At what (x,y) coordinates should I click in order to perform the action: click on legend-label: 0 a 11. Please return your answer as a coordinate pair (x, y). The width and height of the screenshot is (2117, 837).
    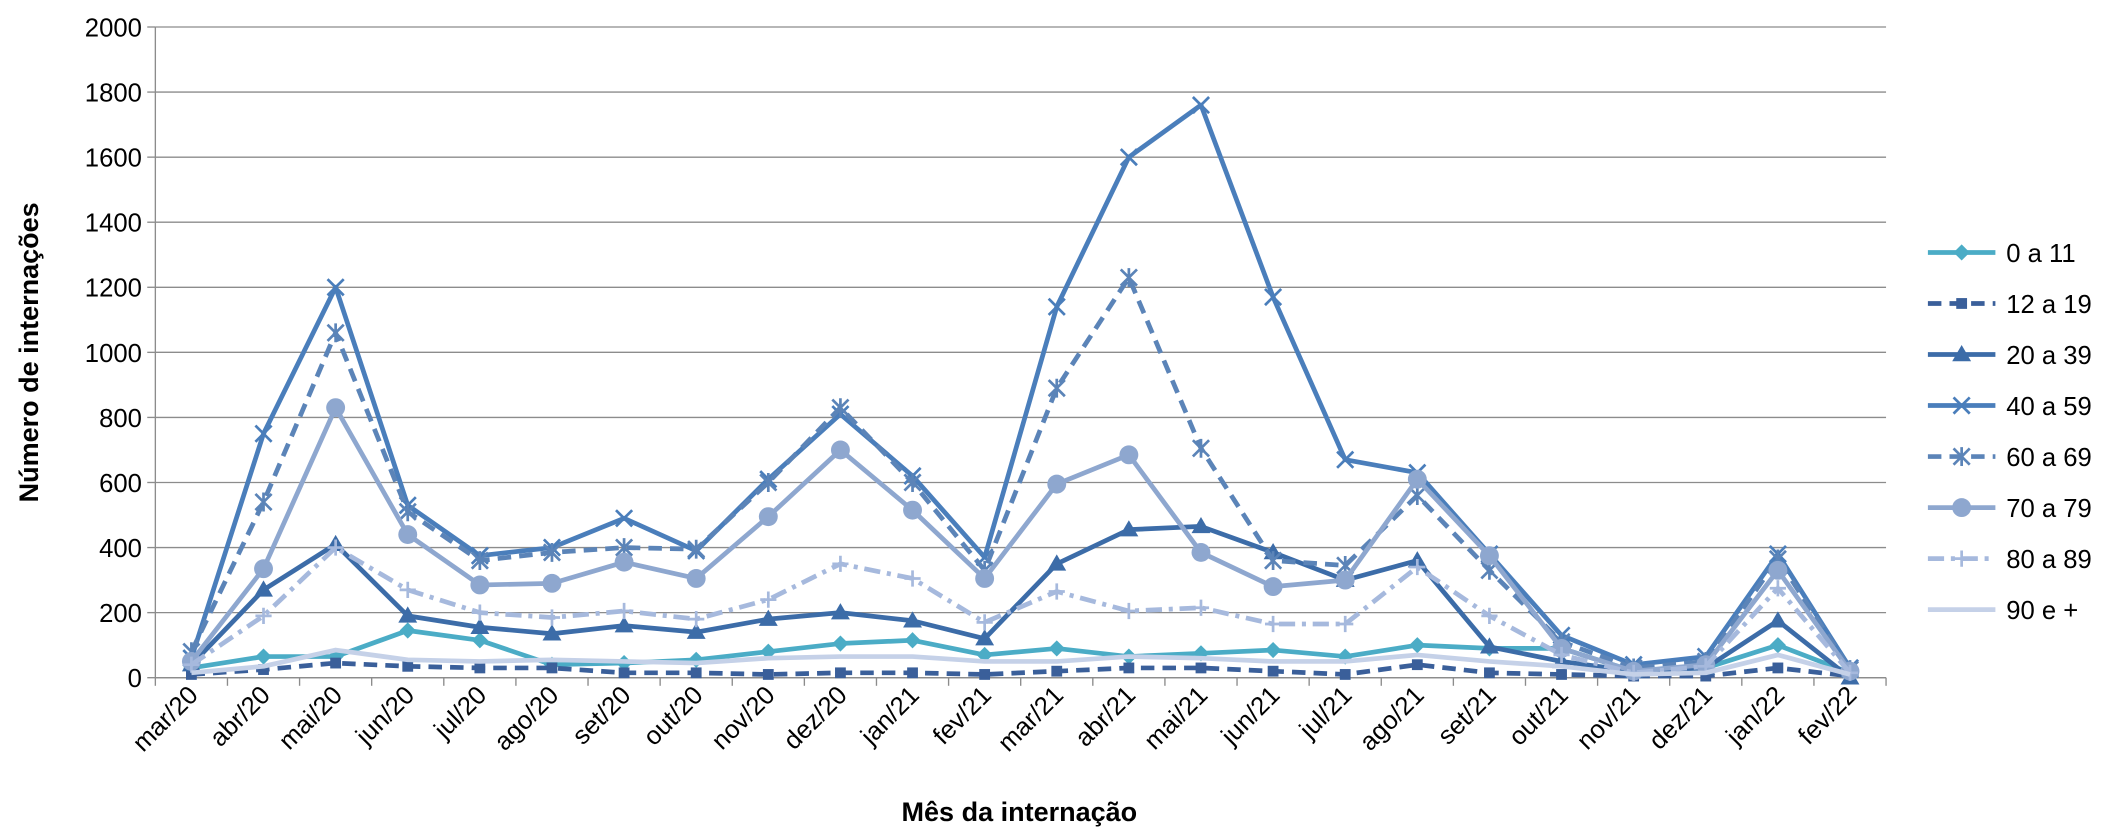
    Looking at the image, I should click on (2040, 254).